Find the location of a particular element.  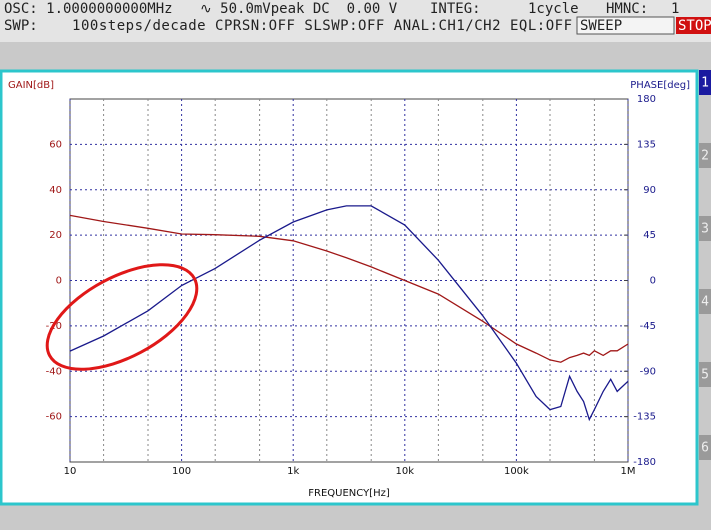

y2-tick-label: -45 is located at coordinates (648, 326).